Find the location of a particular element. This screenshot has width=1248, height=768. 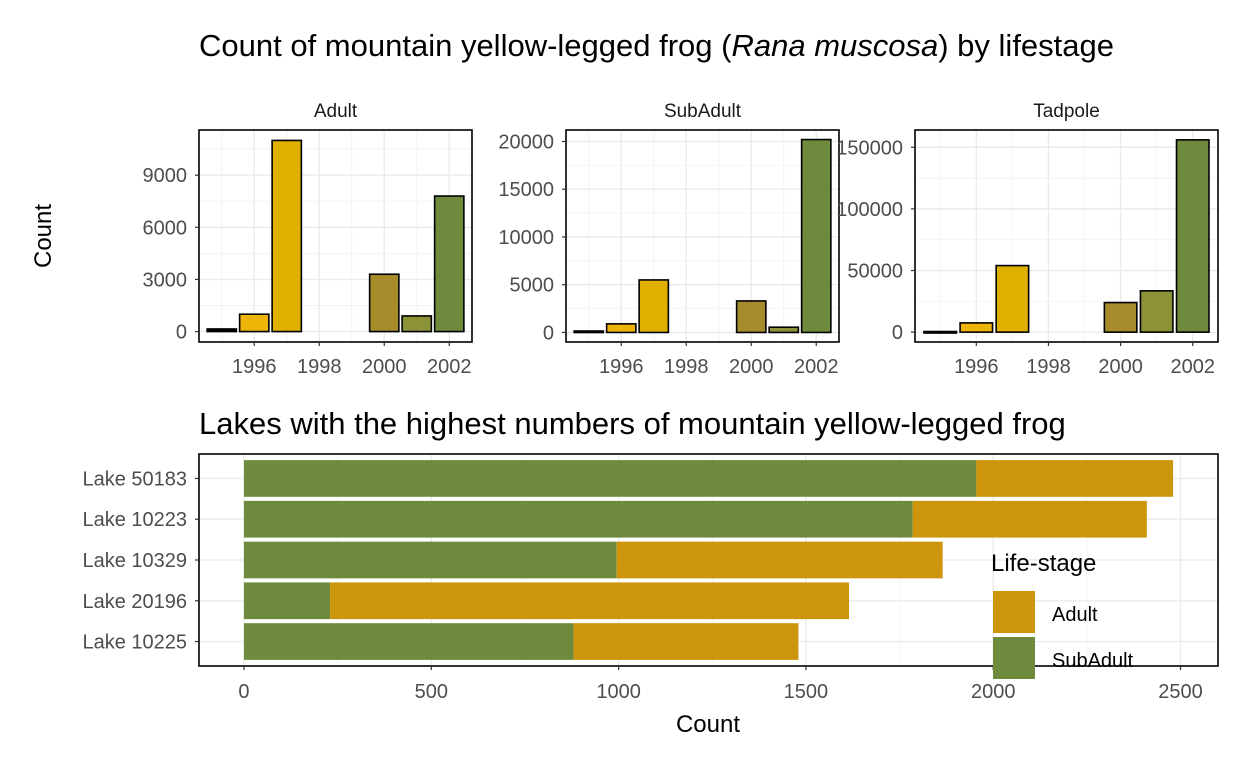

bar-lake-10225-adult is located at coordinates (686, 641).